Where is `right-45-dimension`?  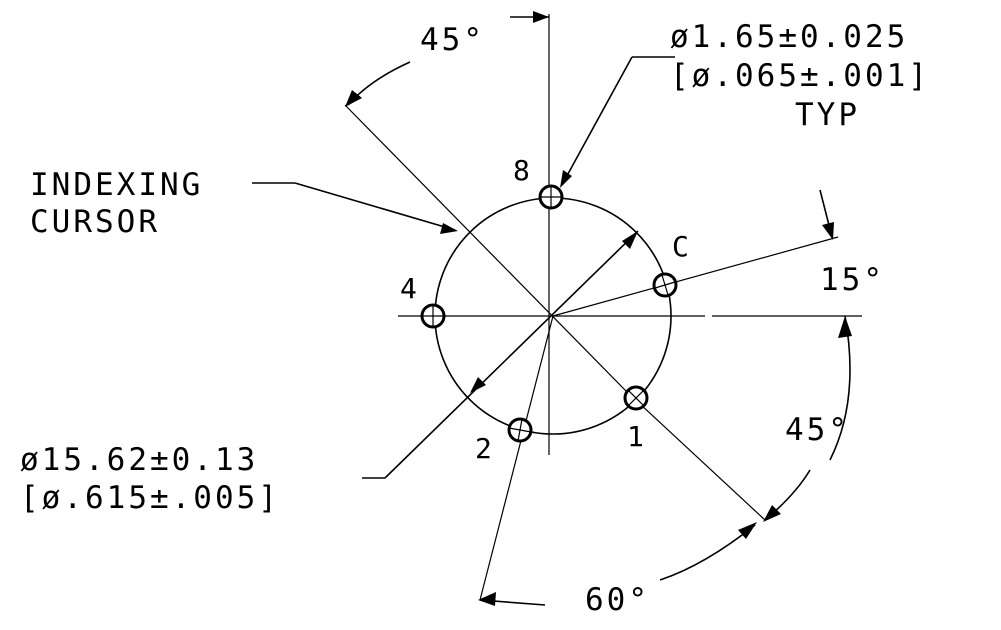
right-45-dimension is located at coordinates (807, 418).